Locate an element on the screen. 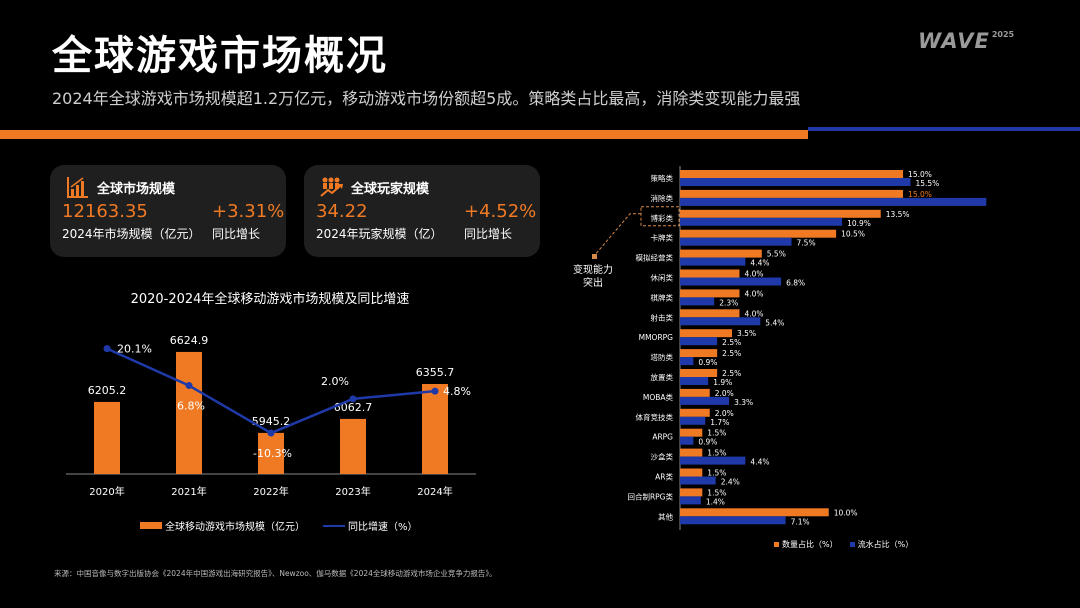  legend-swatch-line is located at coordinates (334, 525).